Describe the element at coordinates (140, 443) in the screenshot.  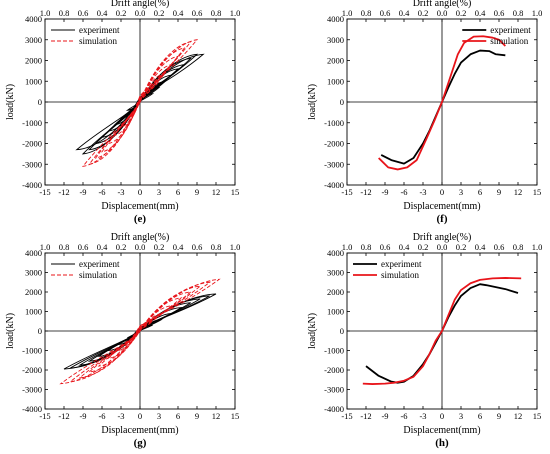
I see `panel-caption: (g)` at that location.